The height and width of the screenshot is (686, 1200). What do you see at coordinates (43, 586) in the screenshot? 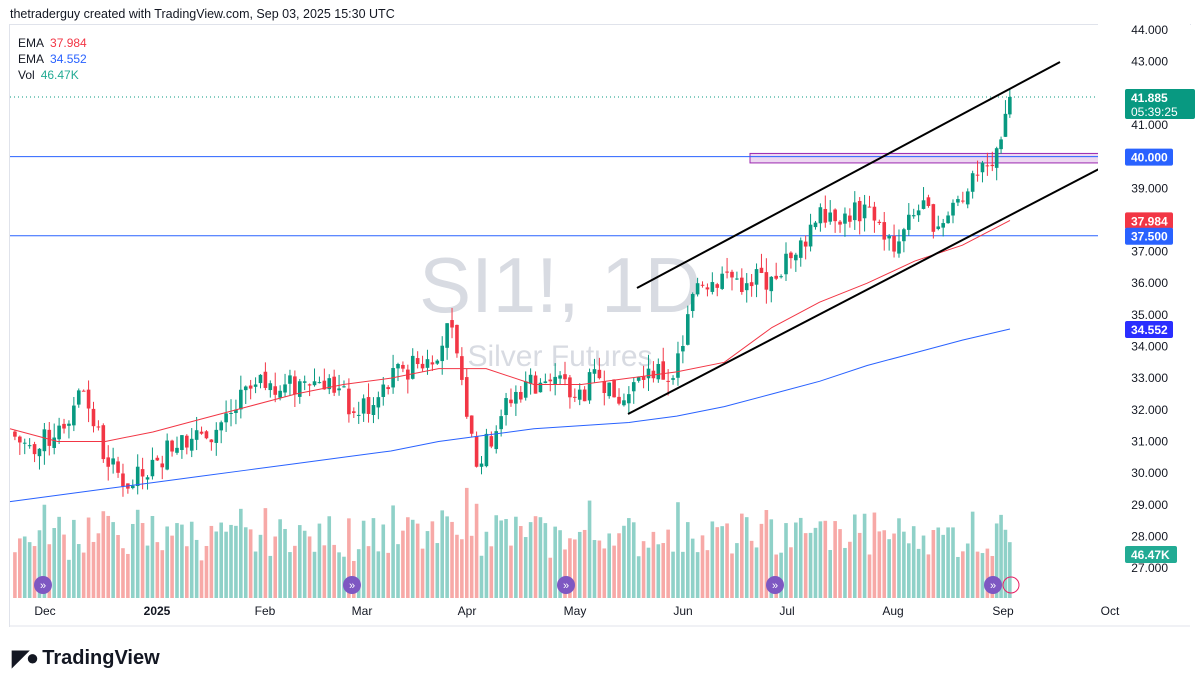
I see `event-icon-glyph: »` at bounding box center [43, 586].